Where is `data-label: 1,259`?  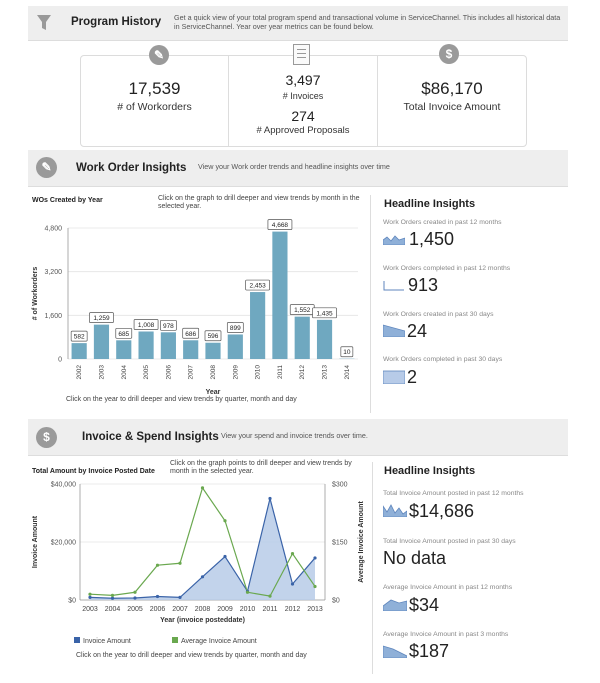 data-label: 1,259 is located at coordinates (101, 318).